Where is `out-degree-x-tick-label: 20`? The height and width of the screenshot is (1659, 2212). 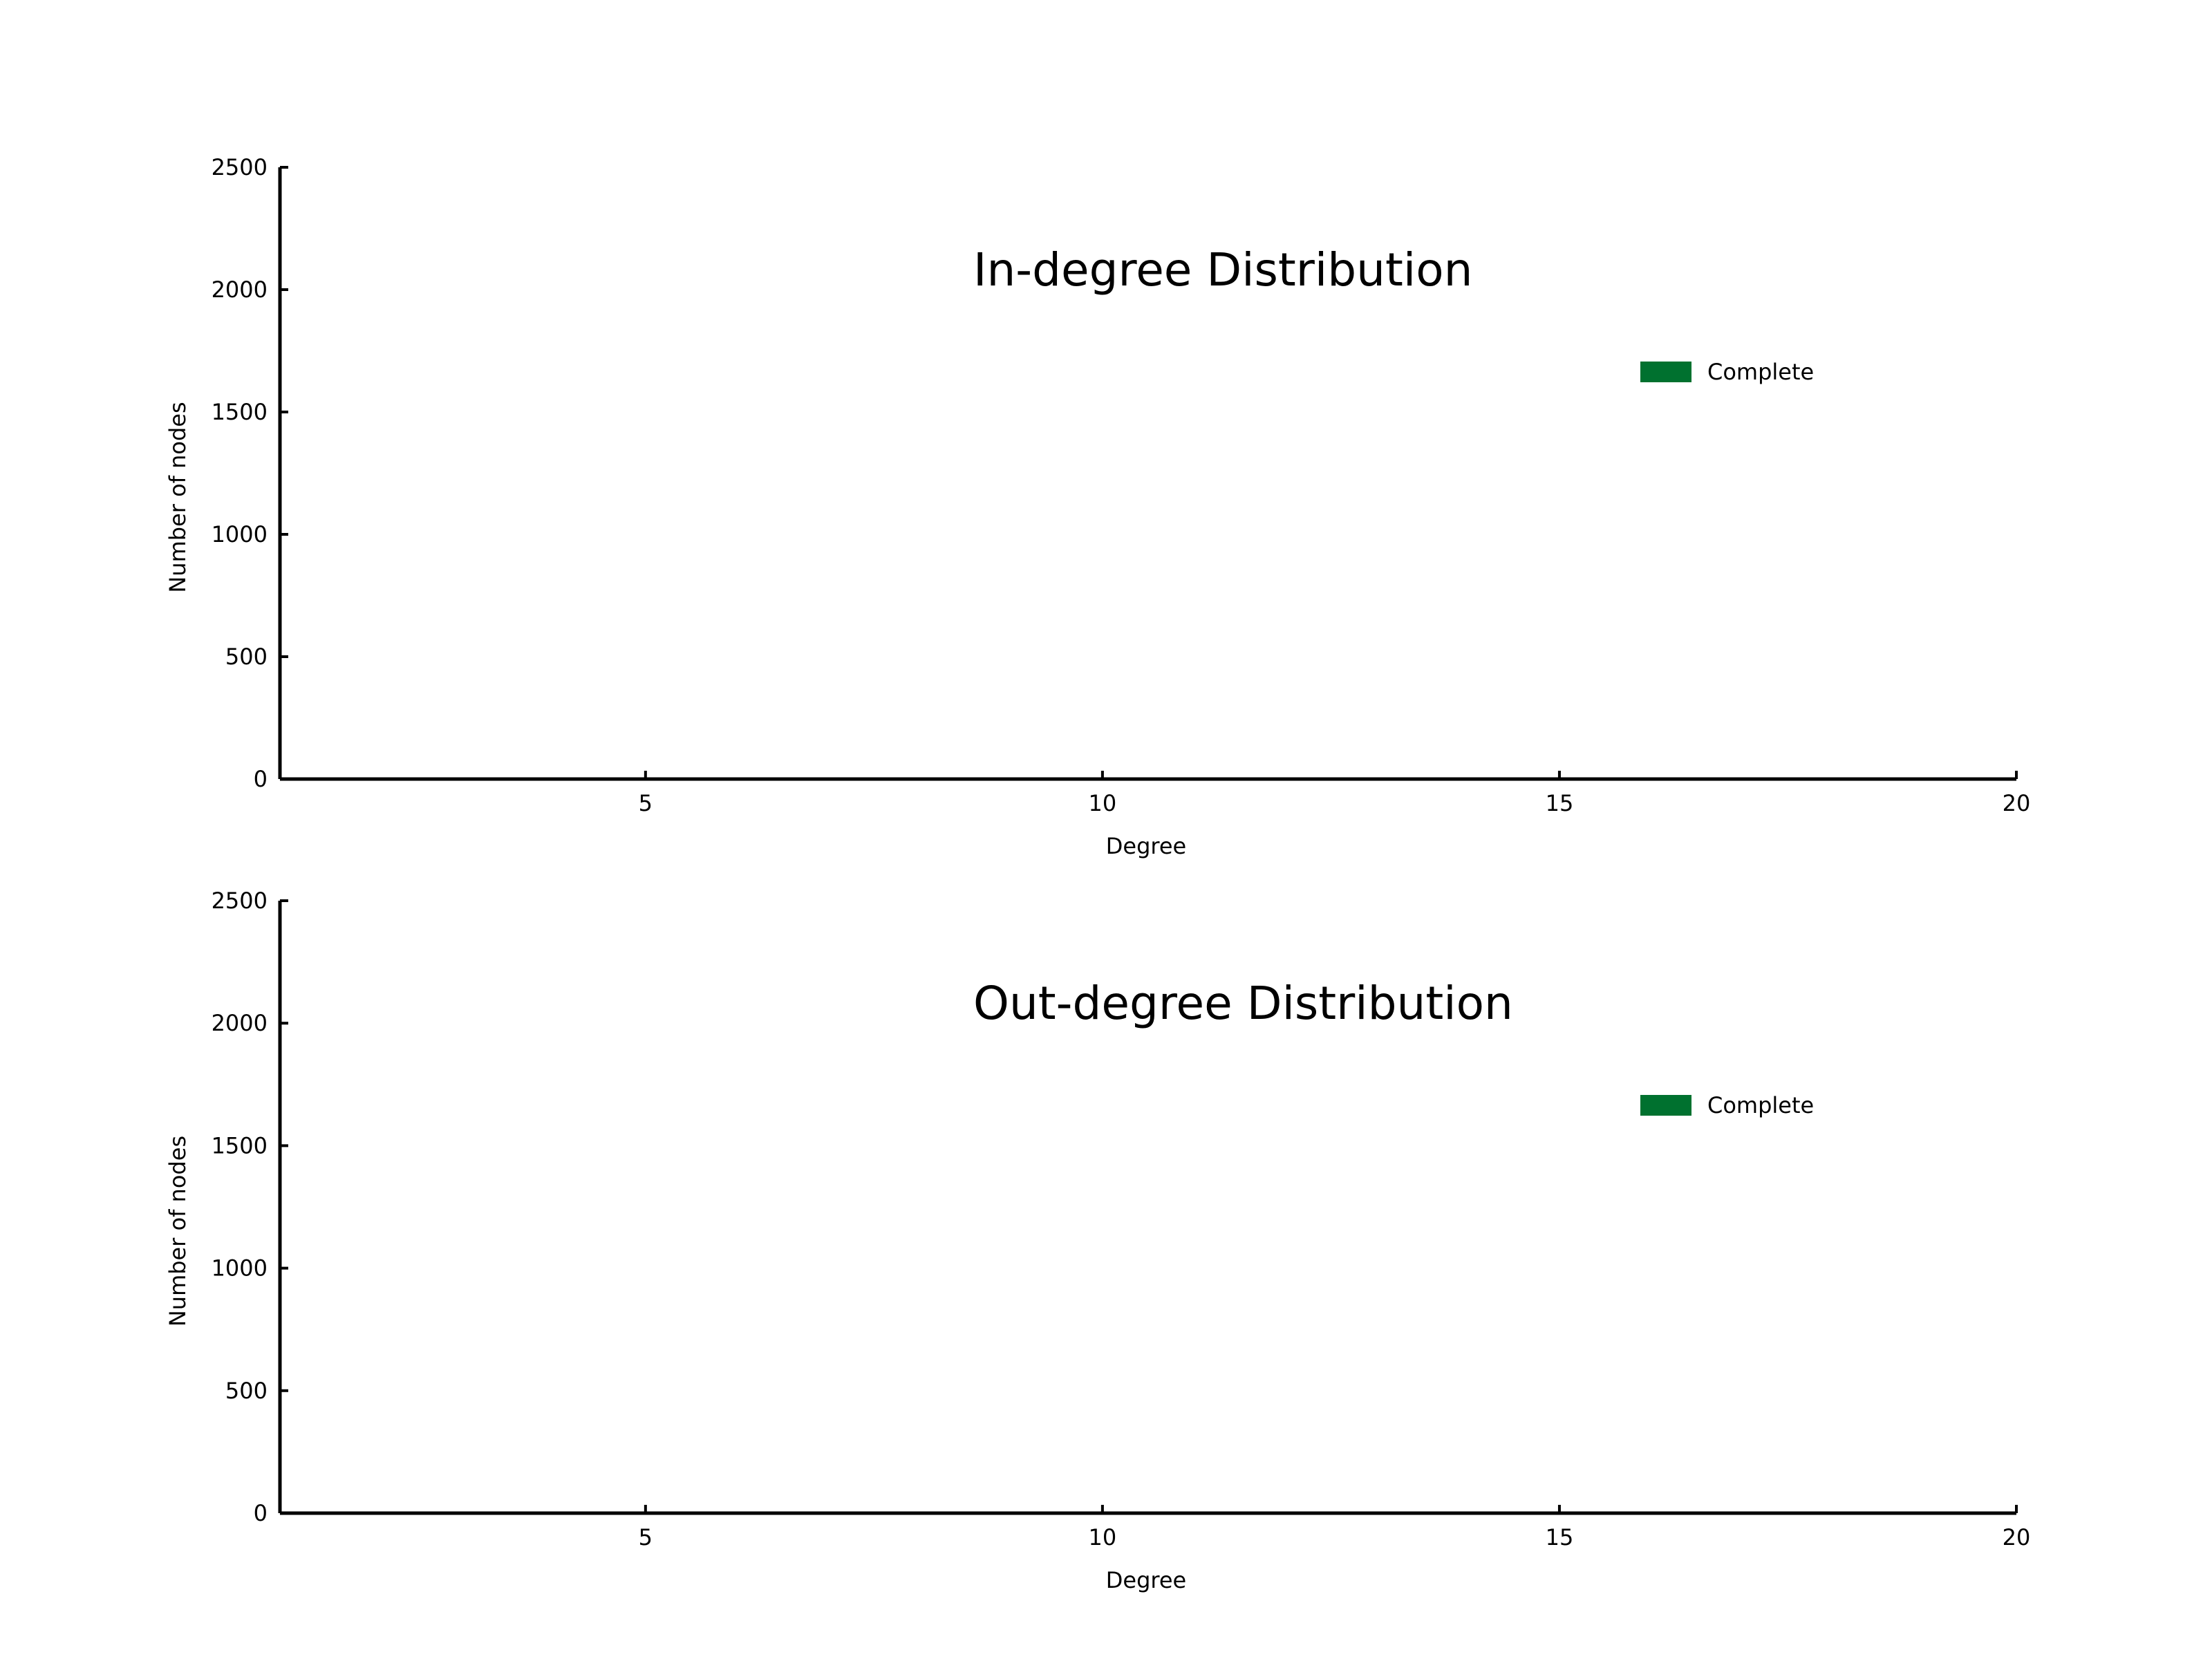
out-degree-x-tick-label: 20 is located at coordinates (2017, 1537).